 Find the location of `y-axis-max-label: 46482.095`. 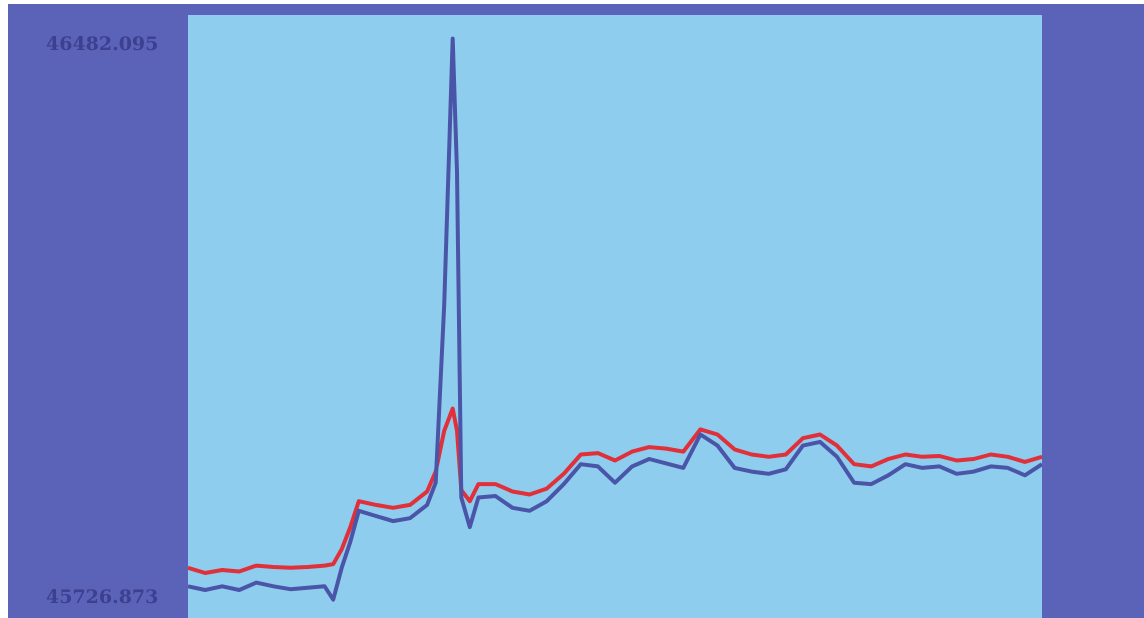

y-axis-max-label: 46482.095 is located at coordinates (102, 44).